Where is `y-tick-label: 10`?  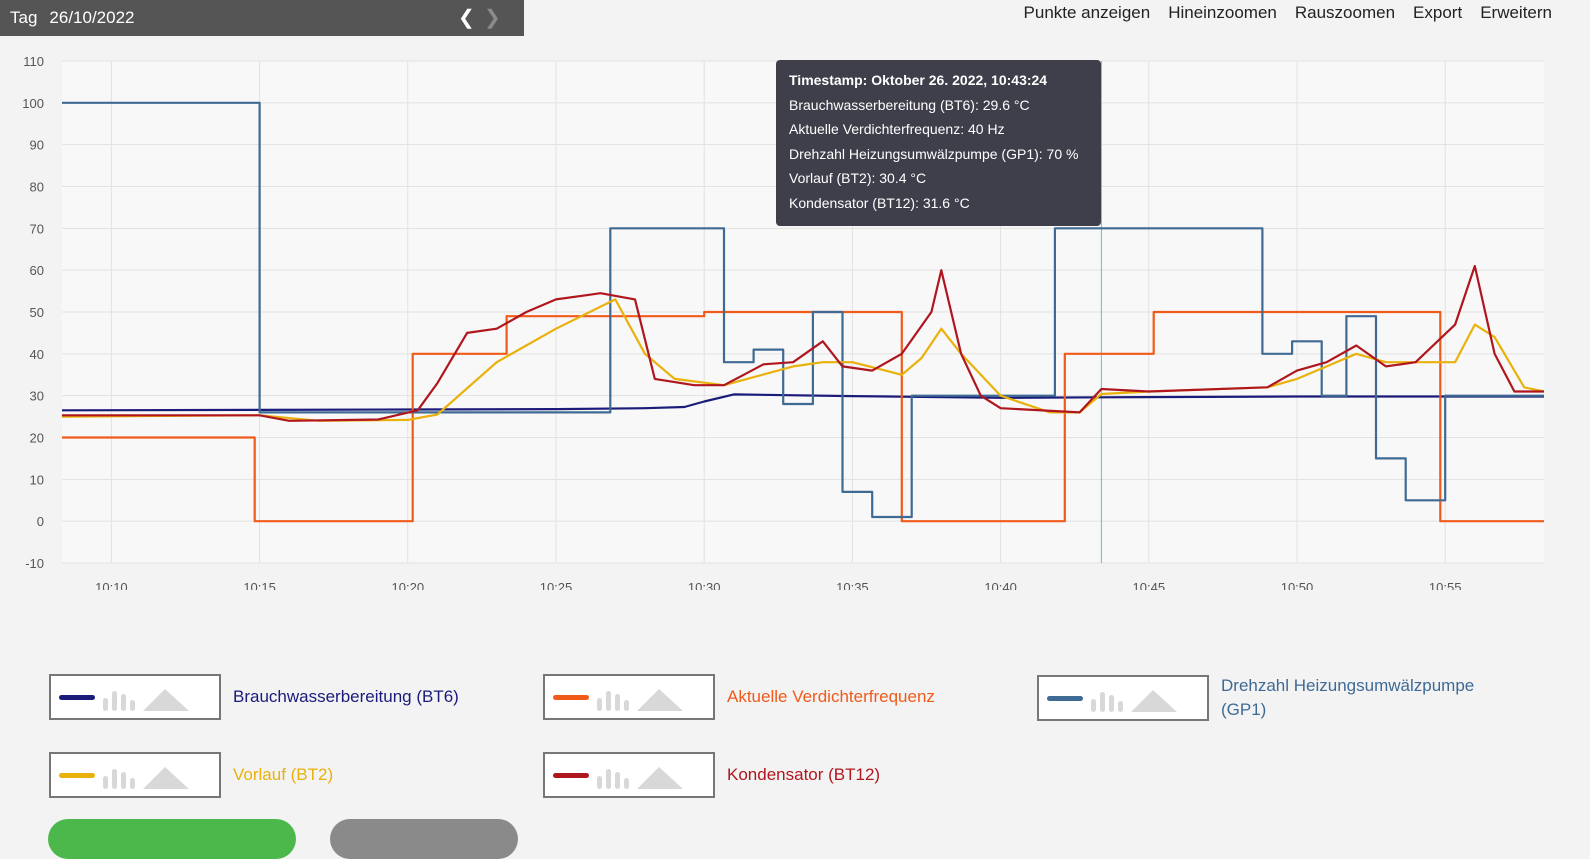
y-tick-label: 10 is located at coordinates (37, 479).